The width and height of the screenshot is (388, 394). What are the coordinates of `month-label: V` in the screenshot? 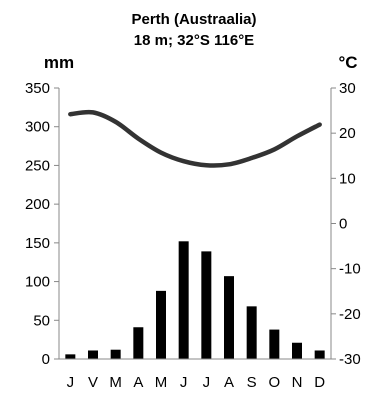 It's located at (93, 382).